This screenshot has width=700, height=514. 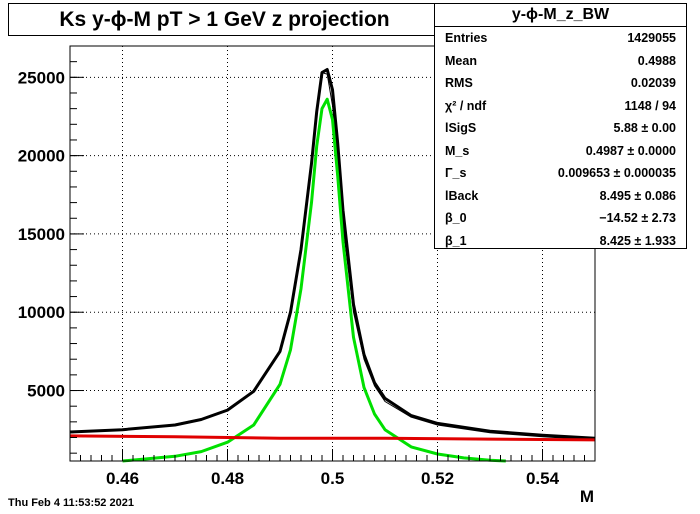 I want to click on y-axis: 5000 10000 15000 20000 25000, so click(x=51, y=249).